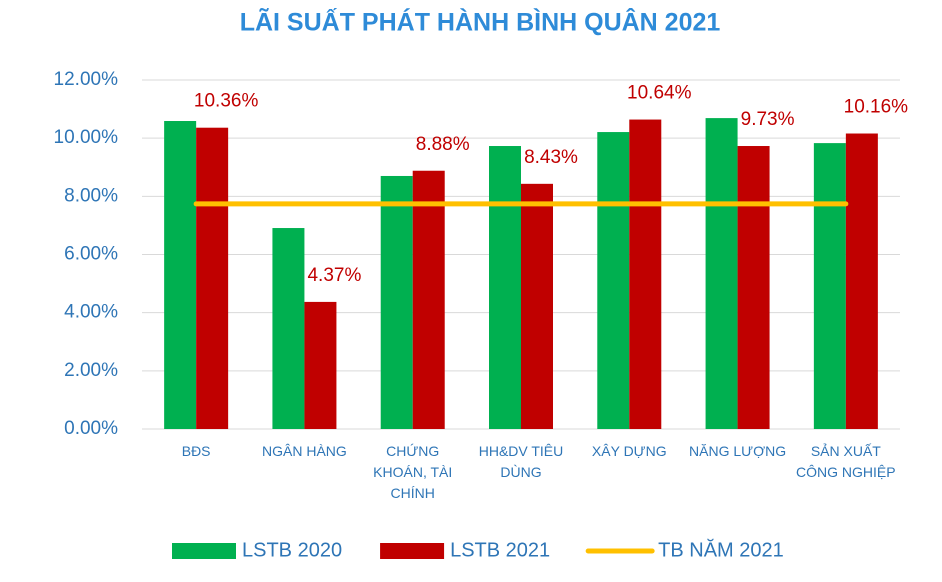  Describe the element at coordinates (738, 451) in the screenshot. I see `x-tick-label: NĂNG LƯỢNG` at that location.